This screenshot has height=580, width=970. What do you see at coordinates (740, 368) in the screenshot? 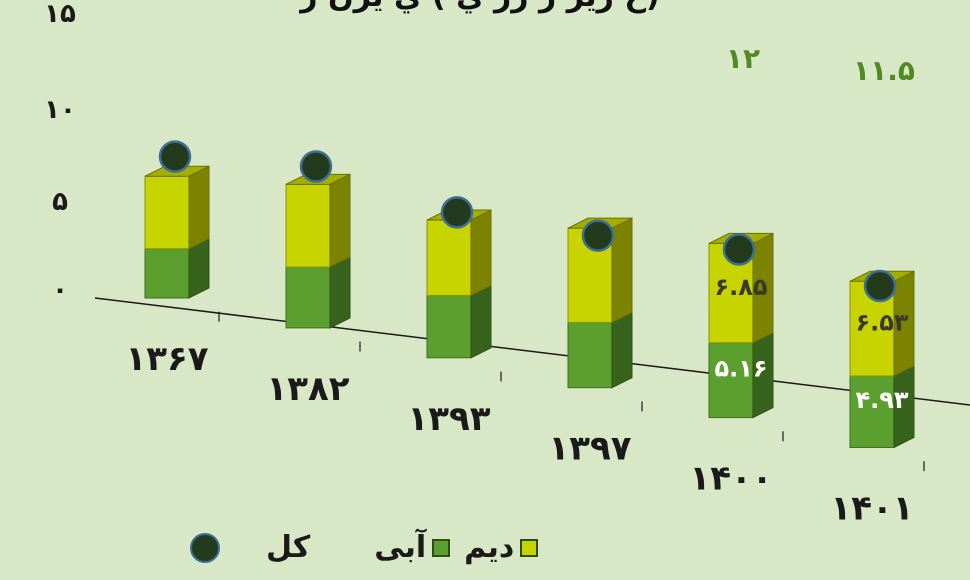
I see `data-label-irrigated: ۵.۱۶` at bounding box center [740, 368].